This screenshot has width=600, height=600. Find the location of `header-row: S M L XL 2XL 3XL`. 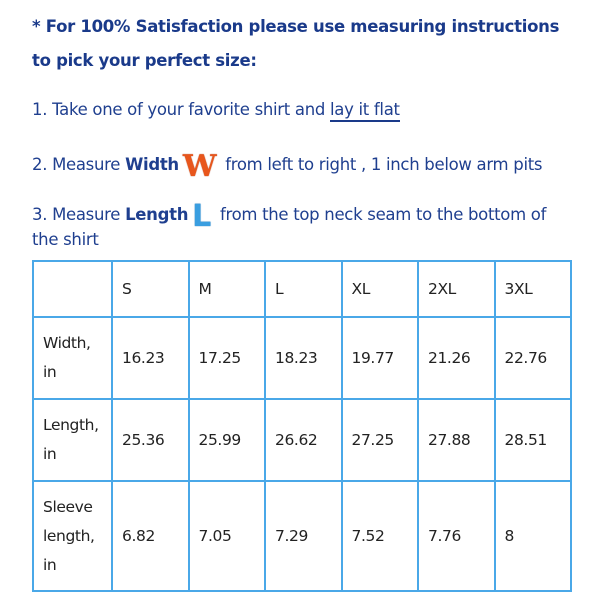

header-row: S M L XL 2XL 3XL is located at coordinates (302, 289).